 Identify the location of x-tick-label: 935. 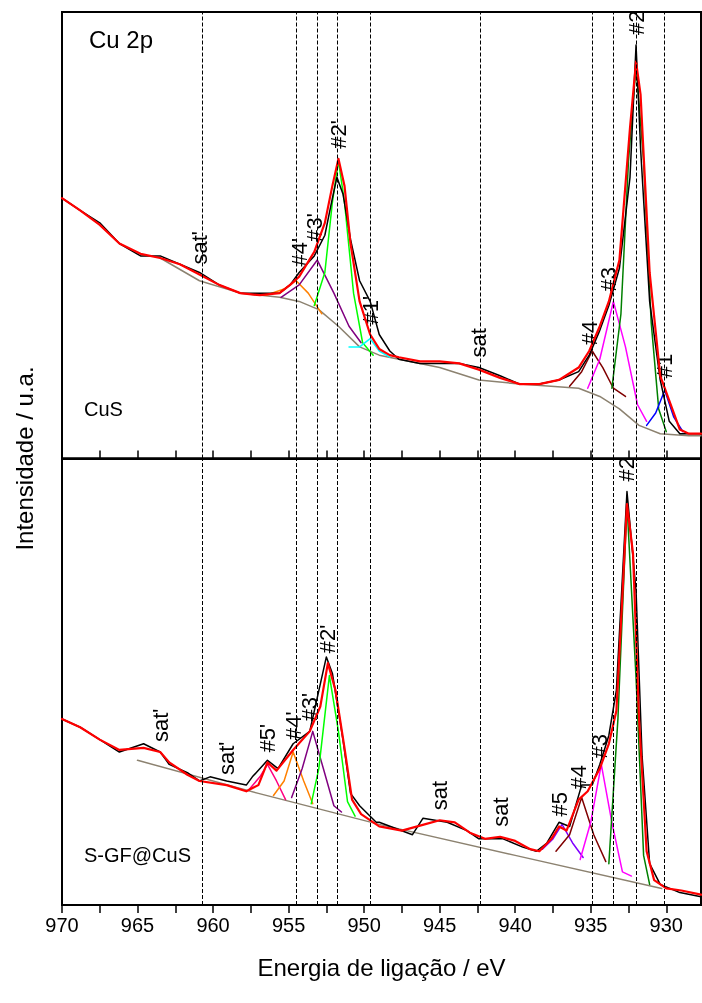
(591, 925).